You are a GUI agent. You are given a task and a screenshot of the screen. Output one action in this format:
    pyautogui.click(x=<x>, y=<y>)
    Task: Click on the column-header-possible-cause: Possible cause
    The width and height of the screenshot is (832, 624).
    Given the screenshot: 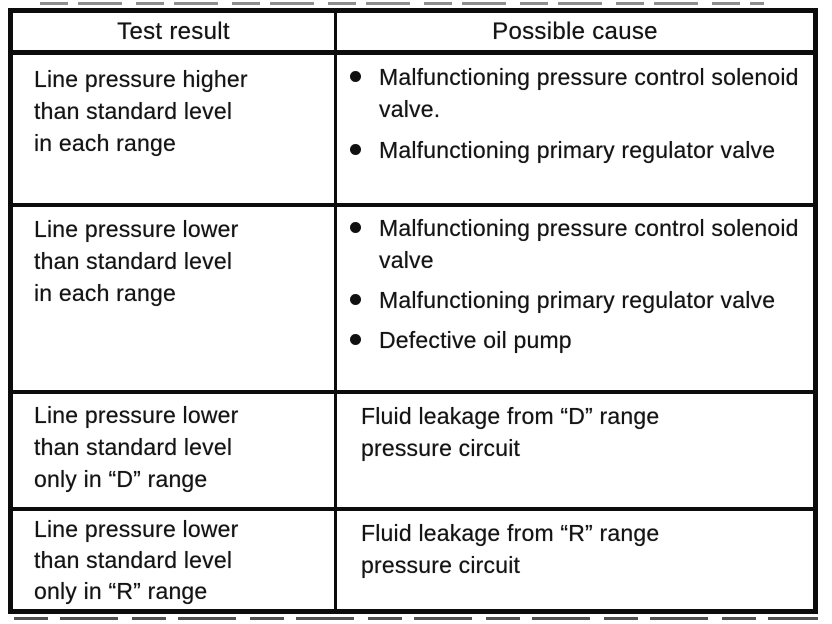 What is the action you would take?
    pyautogui.click(x=575, y=31)
    